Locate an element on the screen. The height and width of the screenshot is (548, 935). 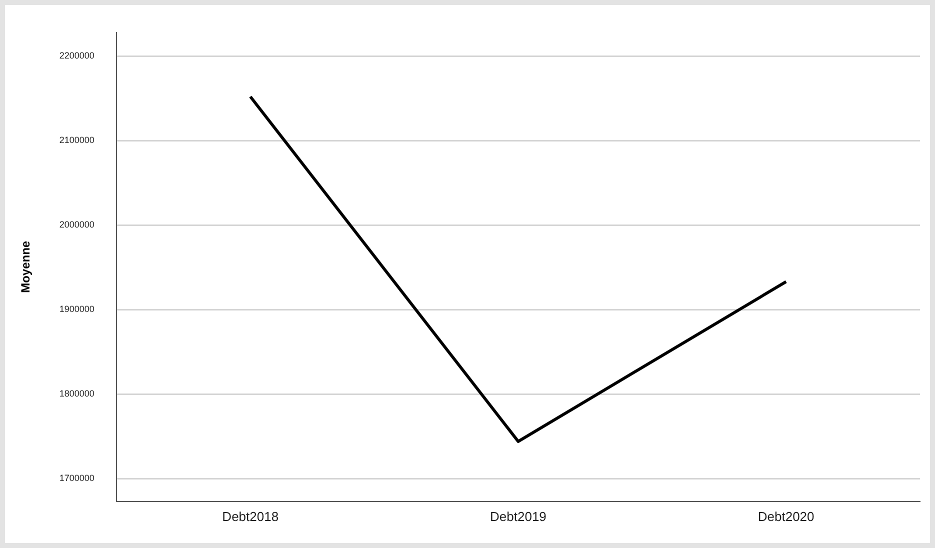
y-axis-title: Moyenne is located at coordinates (25, 266).